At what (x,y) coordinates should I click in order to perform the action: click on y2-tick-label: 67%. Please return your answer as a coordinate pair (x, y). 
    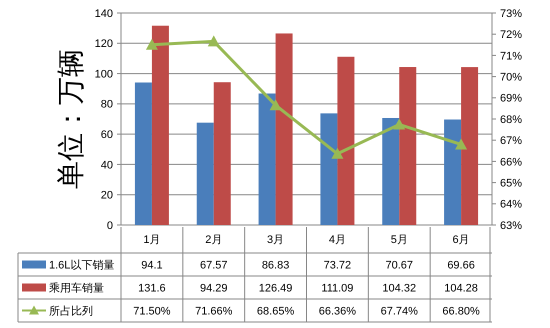
    Looking at the image, I should click on (511, 141).